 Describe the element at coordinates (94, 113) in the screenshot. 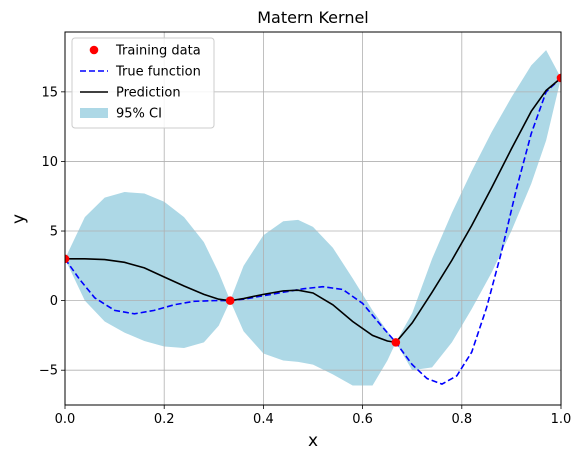

I see `legend-patch-ci` at that location.